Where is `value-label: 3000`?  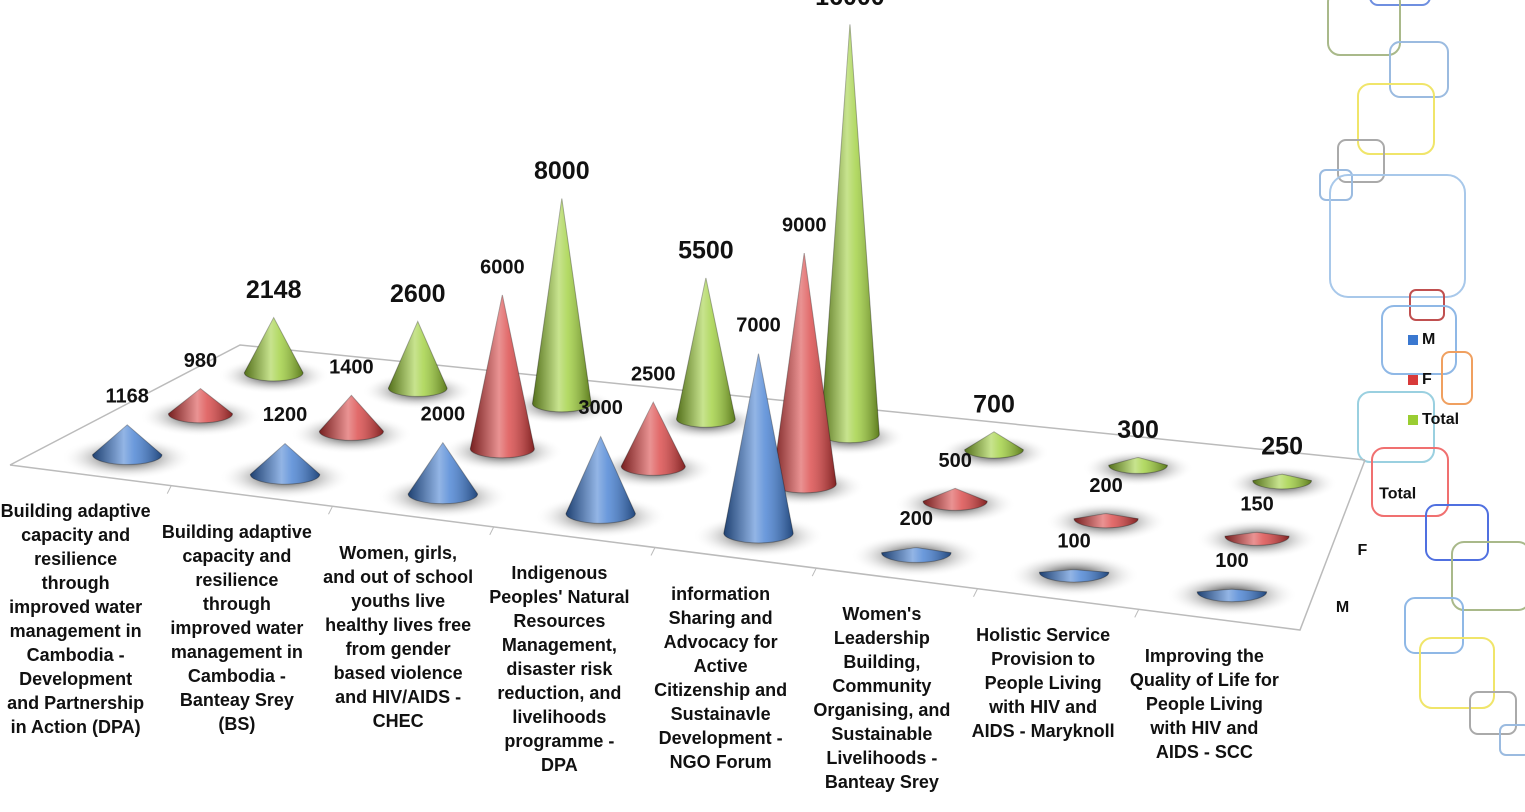
value-label: 3000 is located at coordinates (600, 408).